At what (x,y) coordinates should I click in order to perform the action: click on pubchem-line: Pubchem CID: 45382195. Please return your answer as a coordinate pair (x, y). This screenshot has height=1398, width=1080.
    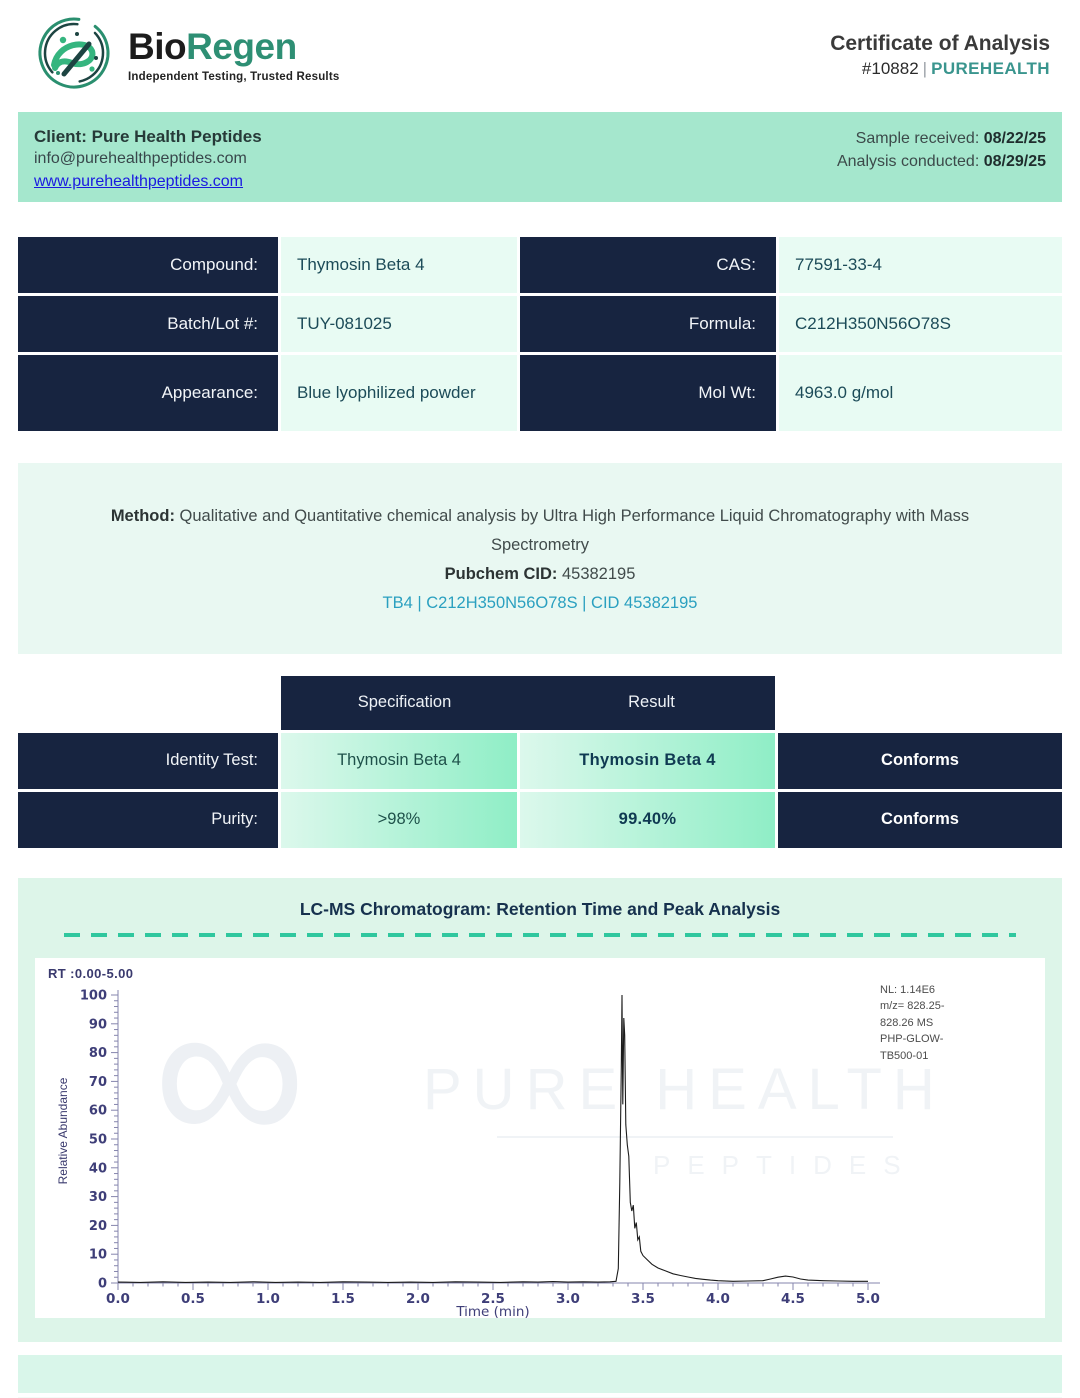
    Looking at the image, I should click on (540, 574).